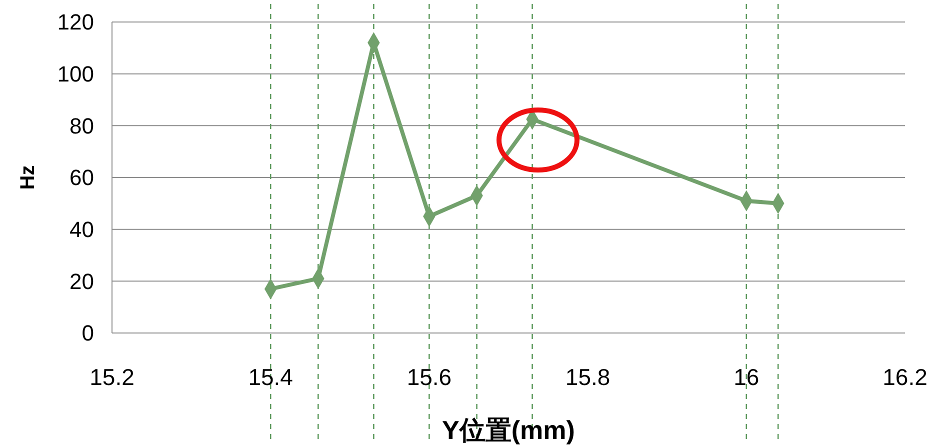 This screenshot has height=445, width=934. I want to click on y-tick-label: 120, so click(75, 22).